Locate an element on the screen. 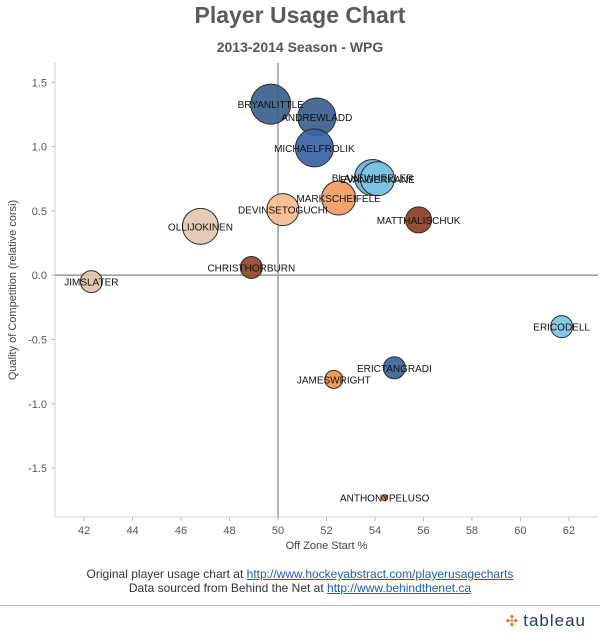 This screenshot has width=600, height=634. player-label: BRYANLITTLE is located at coordinates (271, 105).